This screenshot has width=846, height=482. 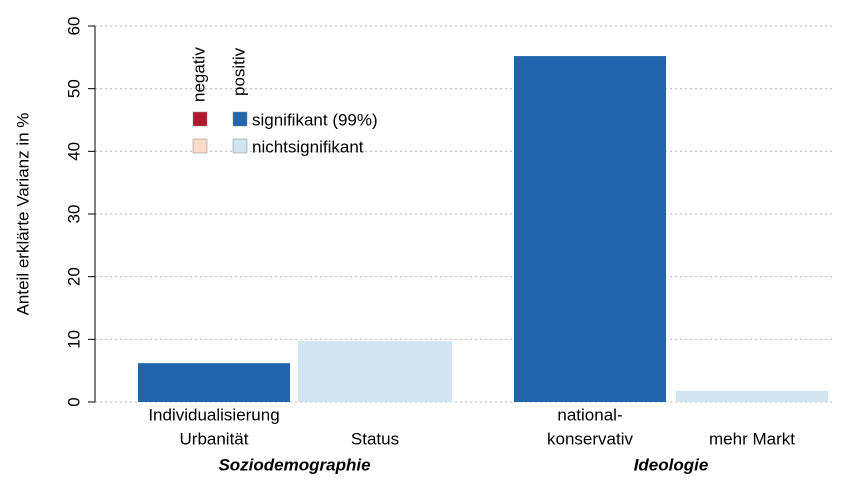 I want to click on y-tick-label: 0, so click(x=73, y=401).